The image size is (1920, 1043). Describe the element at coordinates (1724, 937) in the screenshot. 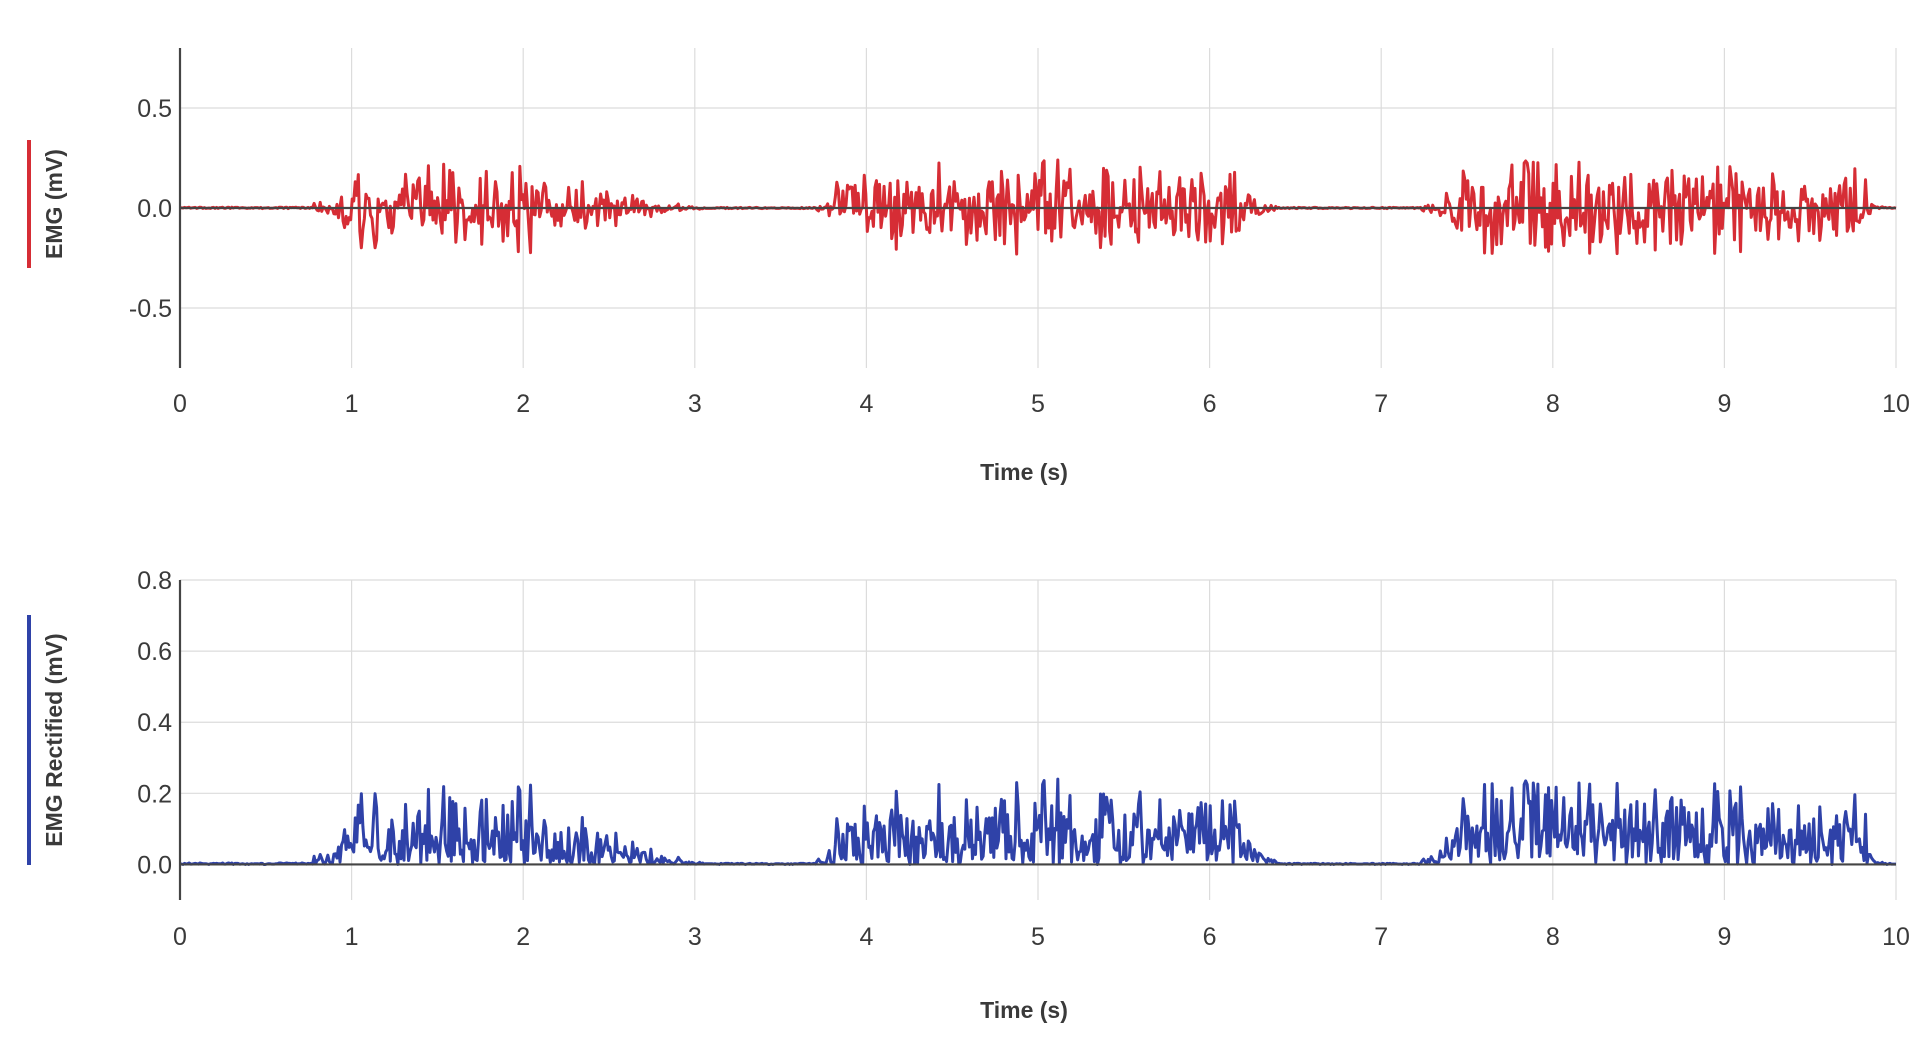

I see `emg-rectified-x-tick-label: 9` at that location.